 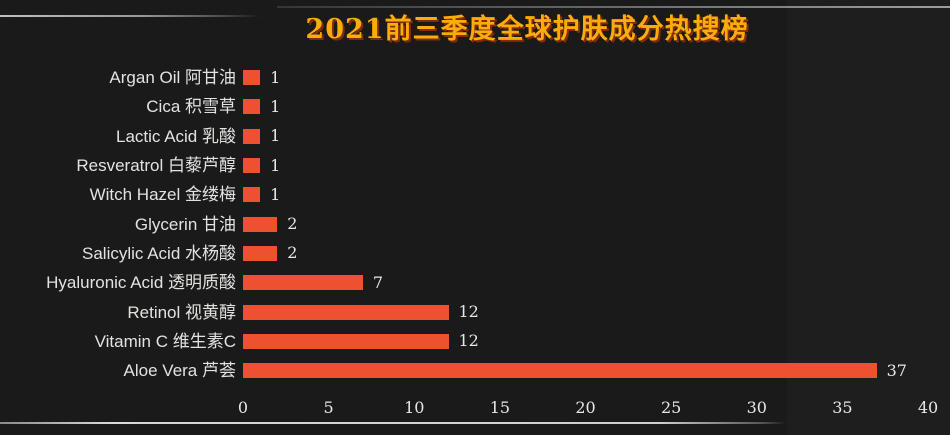 What do you see at coordinates (475, 282) in the screenshot?
I see `bar-row: Hyaluronic Acid 透明质酸 7` at bounding box center [475, 282].